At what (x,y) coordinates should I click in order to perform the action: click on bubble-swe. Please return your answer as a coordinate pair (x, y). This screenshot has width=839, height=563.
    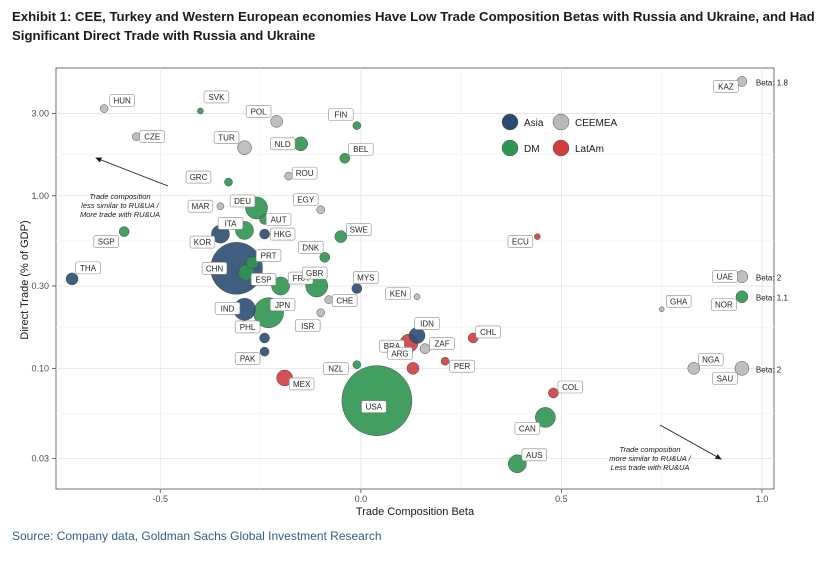
    Looking at the image, I should click on (341, 236).